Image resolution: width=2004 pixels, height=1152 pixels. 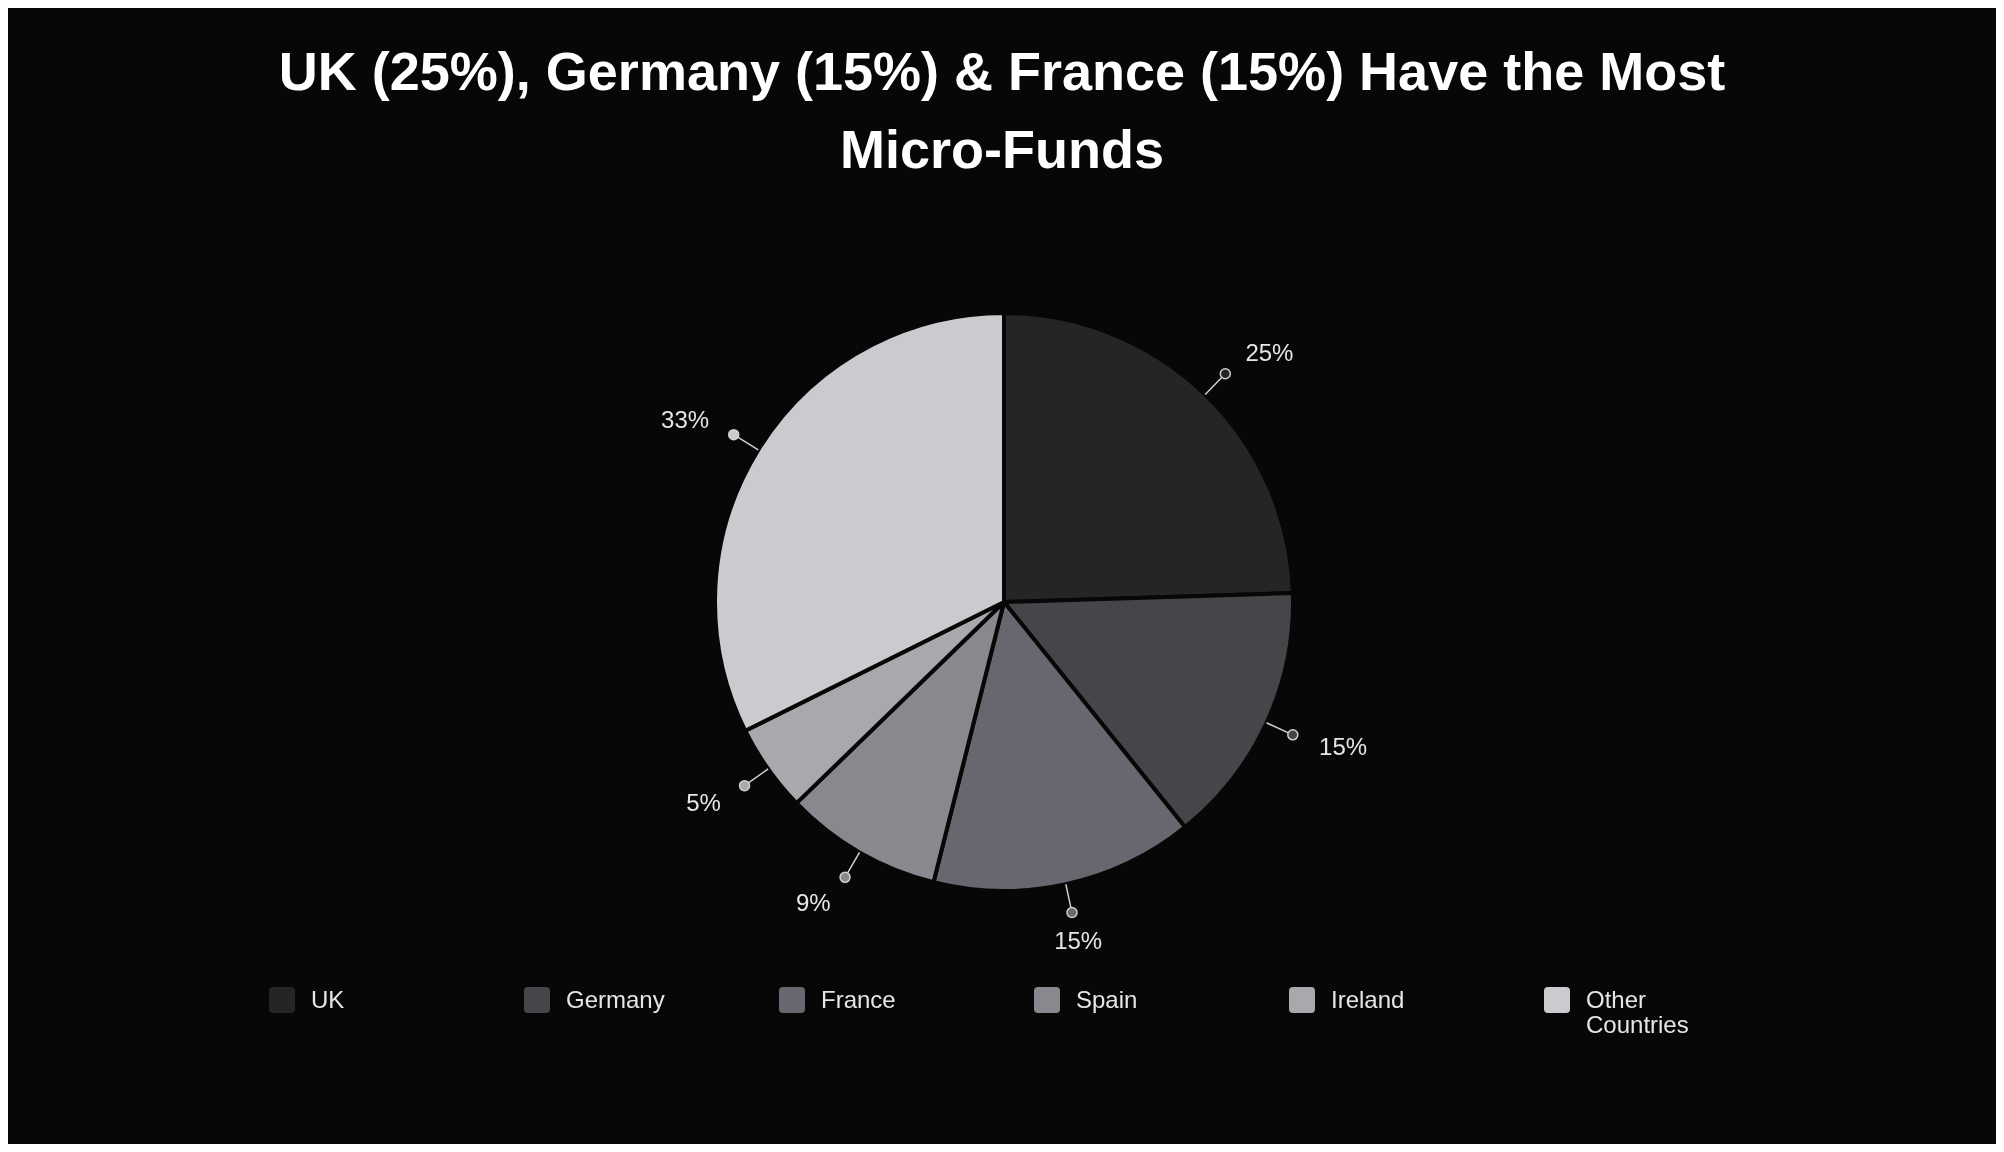 I want to click on data-label: 9%, so click(x=813, y=902).